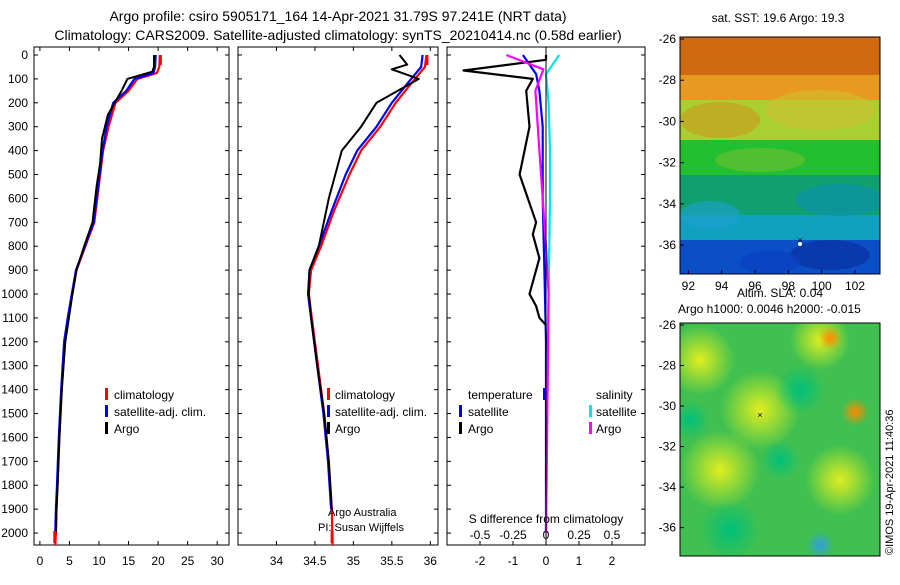 The width and height of the screenshot is (900, 585). I want to click on series-line-t-argo, so click(505, 190).